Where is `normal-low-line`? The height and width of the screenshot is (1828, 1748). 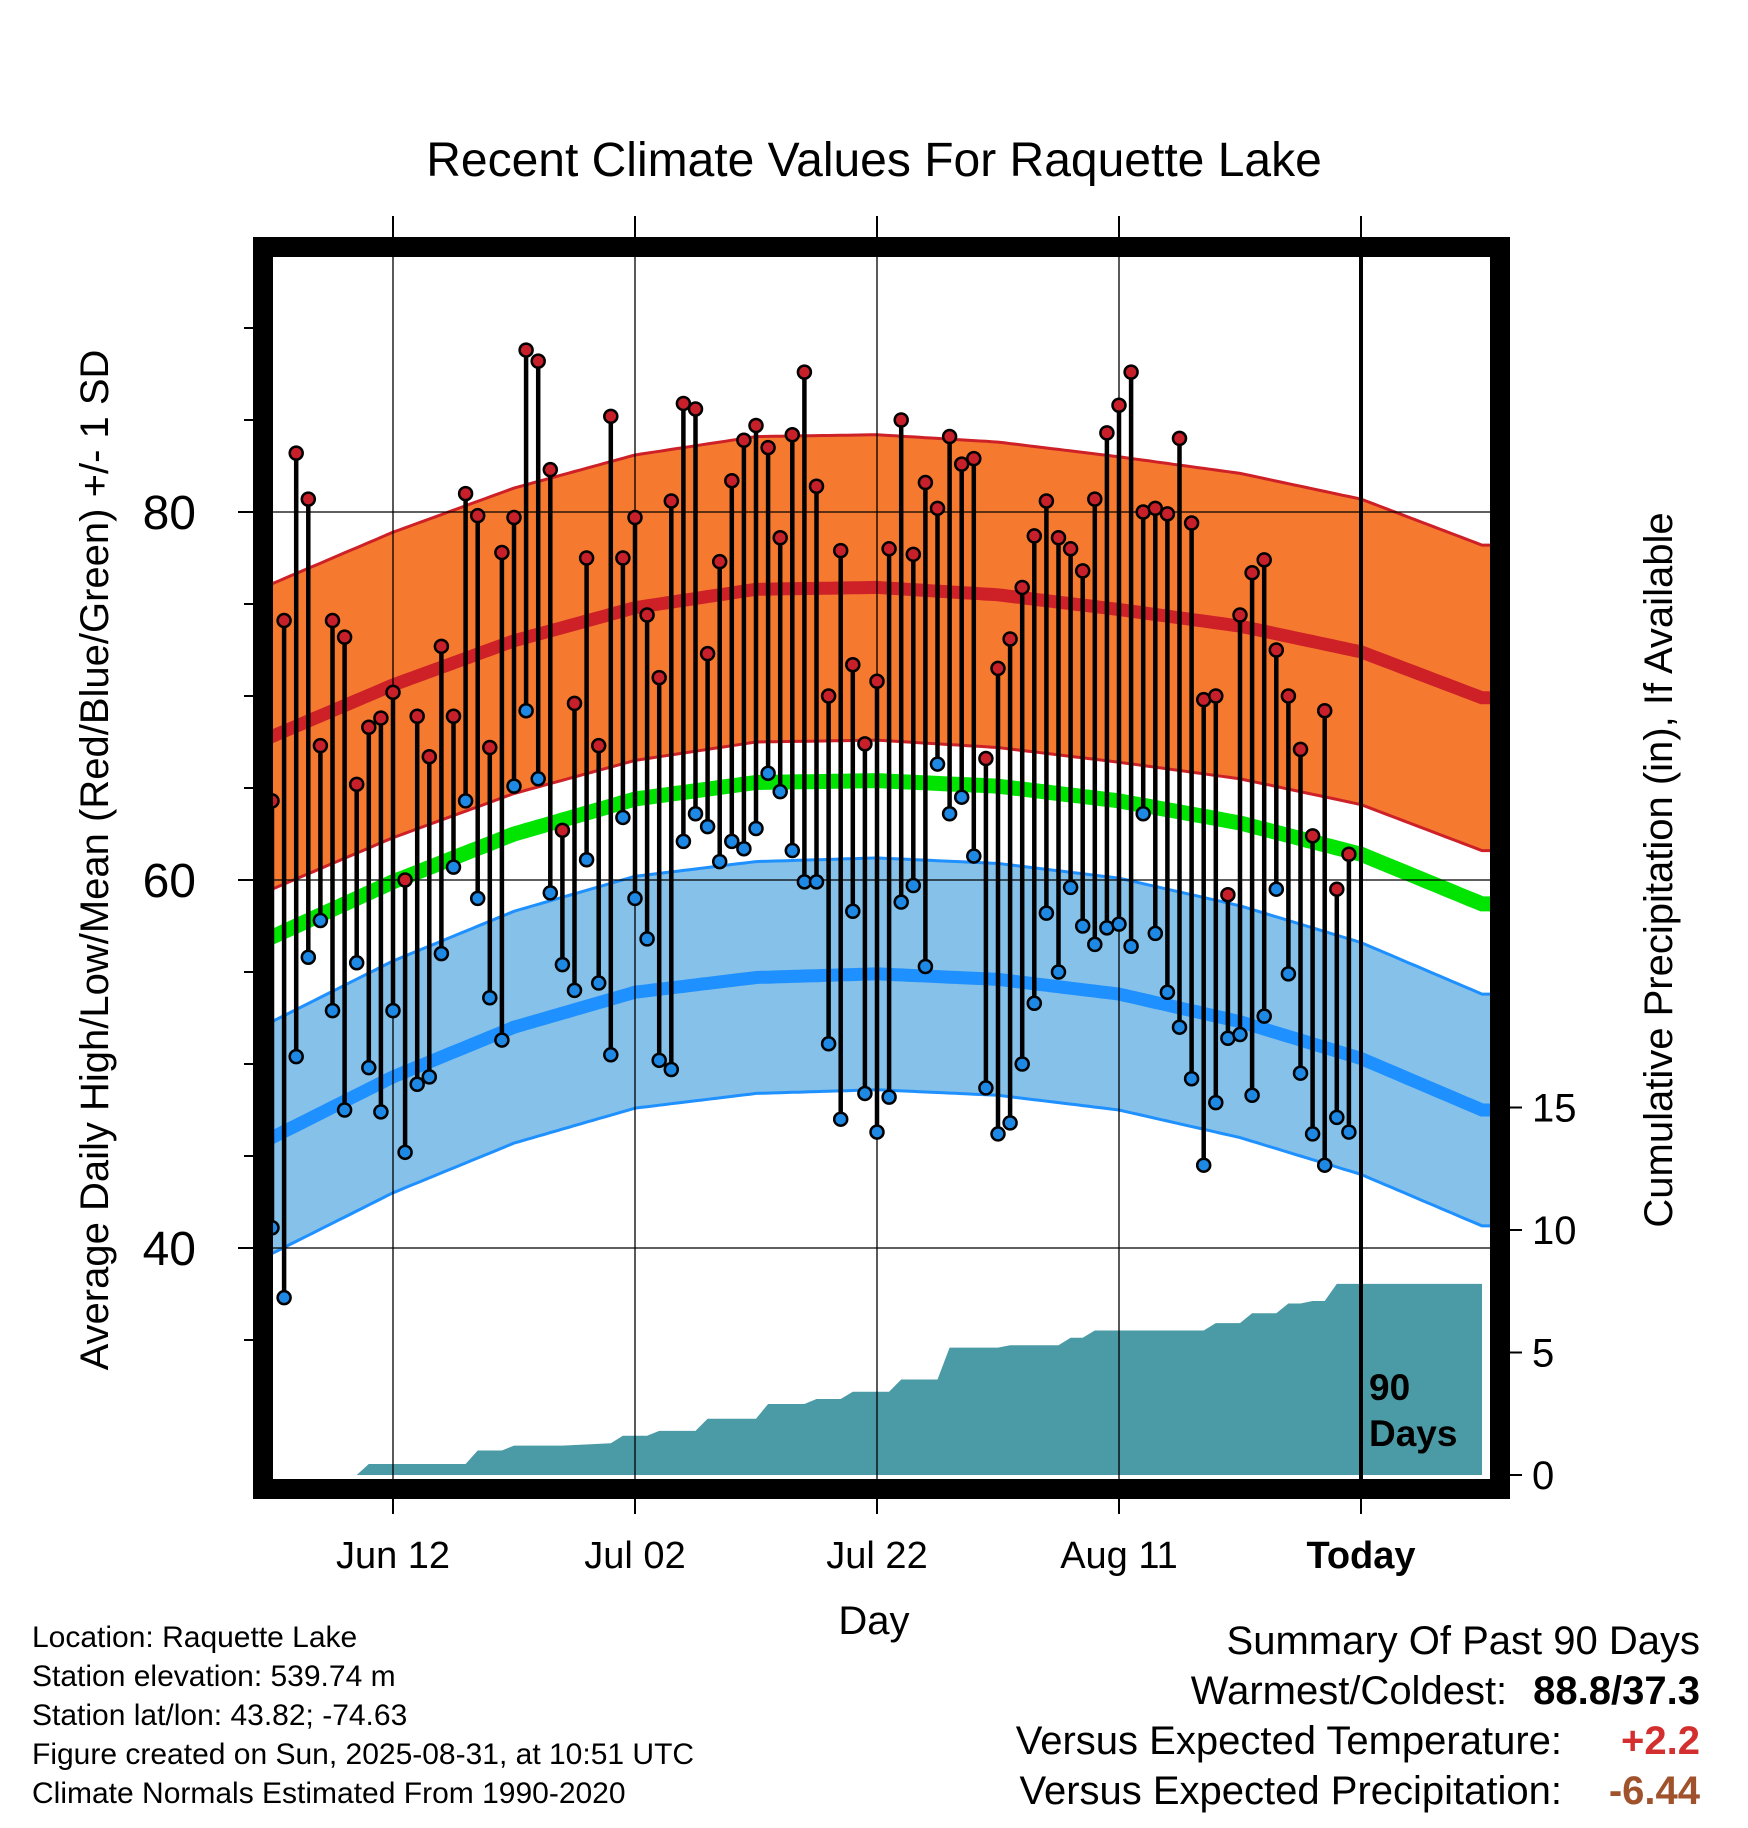
normal-low-line is located at coordinates (881, 1056).